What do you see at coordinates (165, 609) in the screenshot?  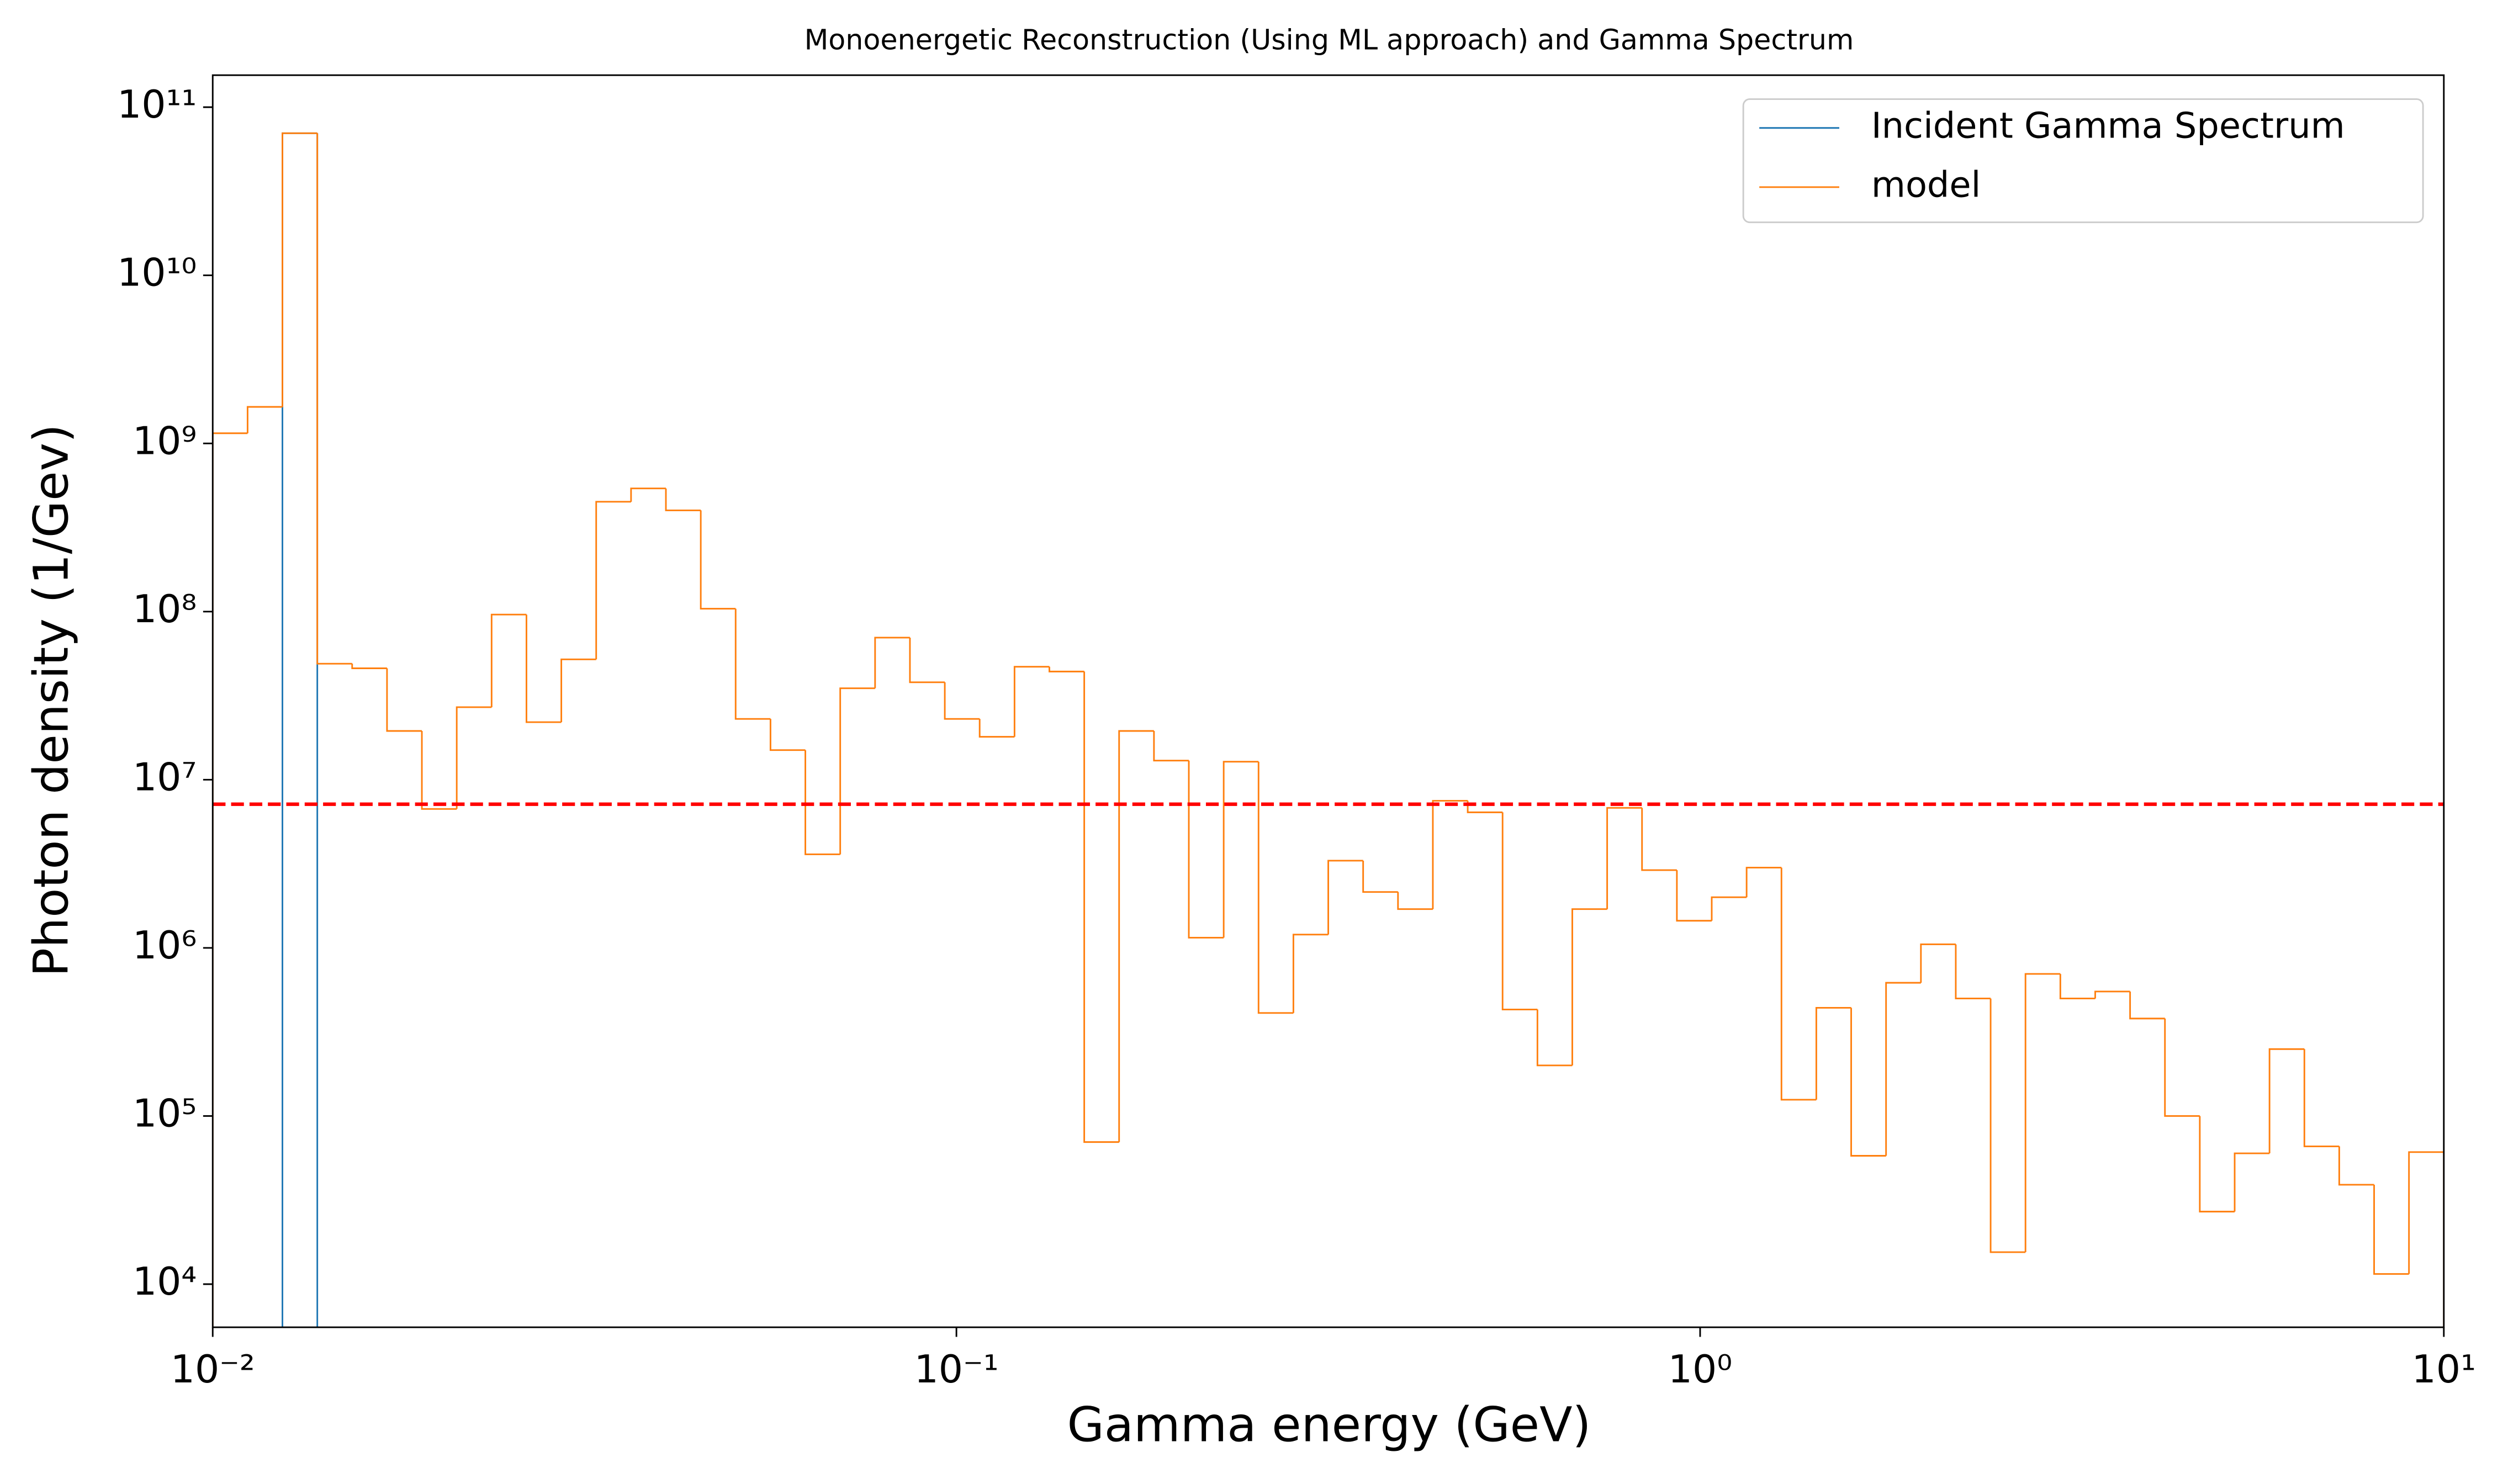 I see `y-tick-label: 10⁸` at bounding box center [165, 609].